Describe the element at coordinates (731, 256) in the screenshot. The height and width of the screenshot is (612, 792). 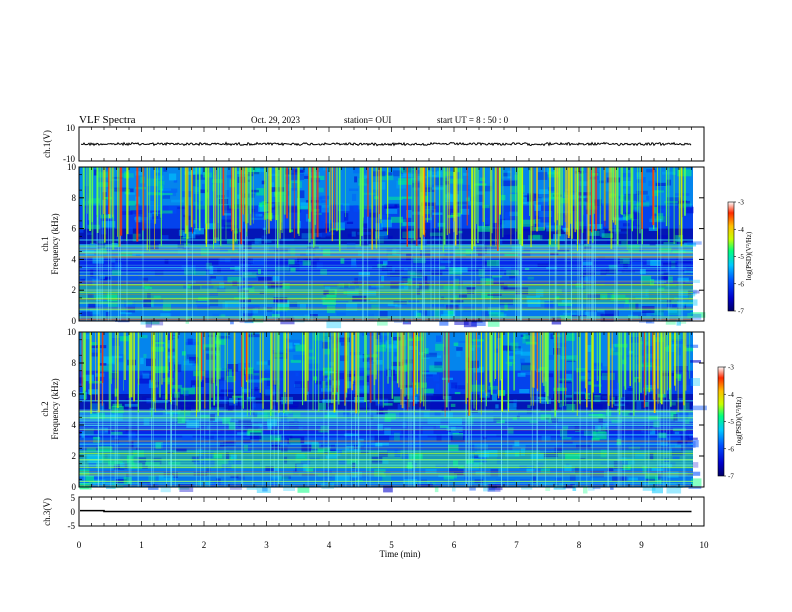
I see `ch1-colorbar-gradient` at that location.